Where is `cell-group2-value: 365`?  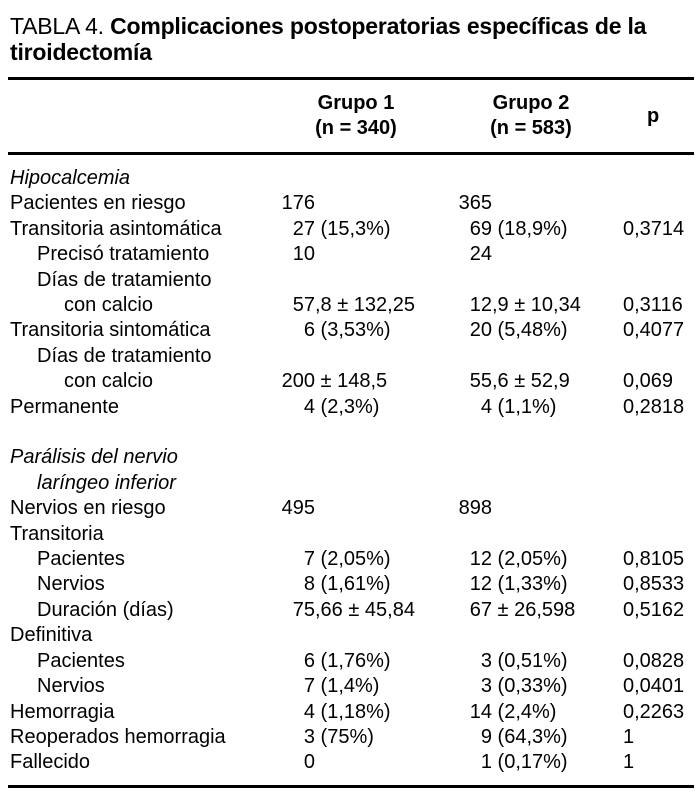 cell-group2-value: 365 is located at coordinates (531, 203).